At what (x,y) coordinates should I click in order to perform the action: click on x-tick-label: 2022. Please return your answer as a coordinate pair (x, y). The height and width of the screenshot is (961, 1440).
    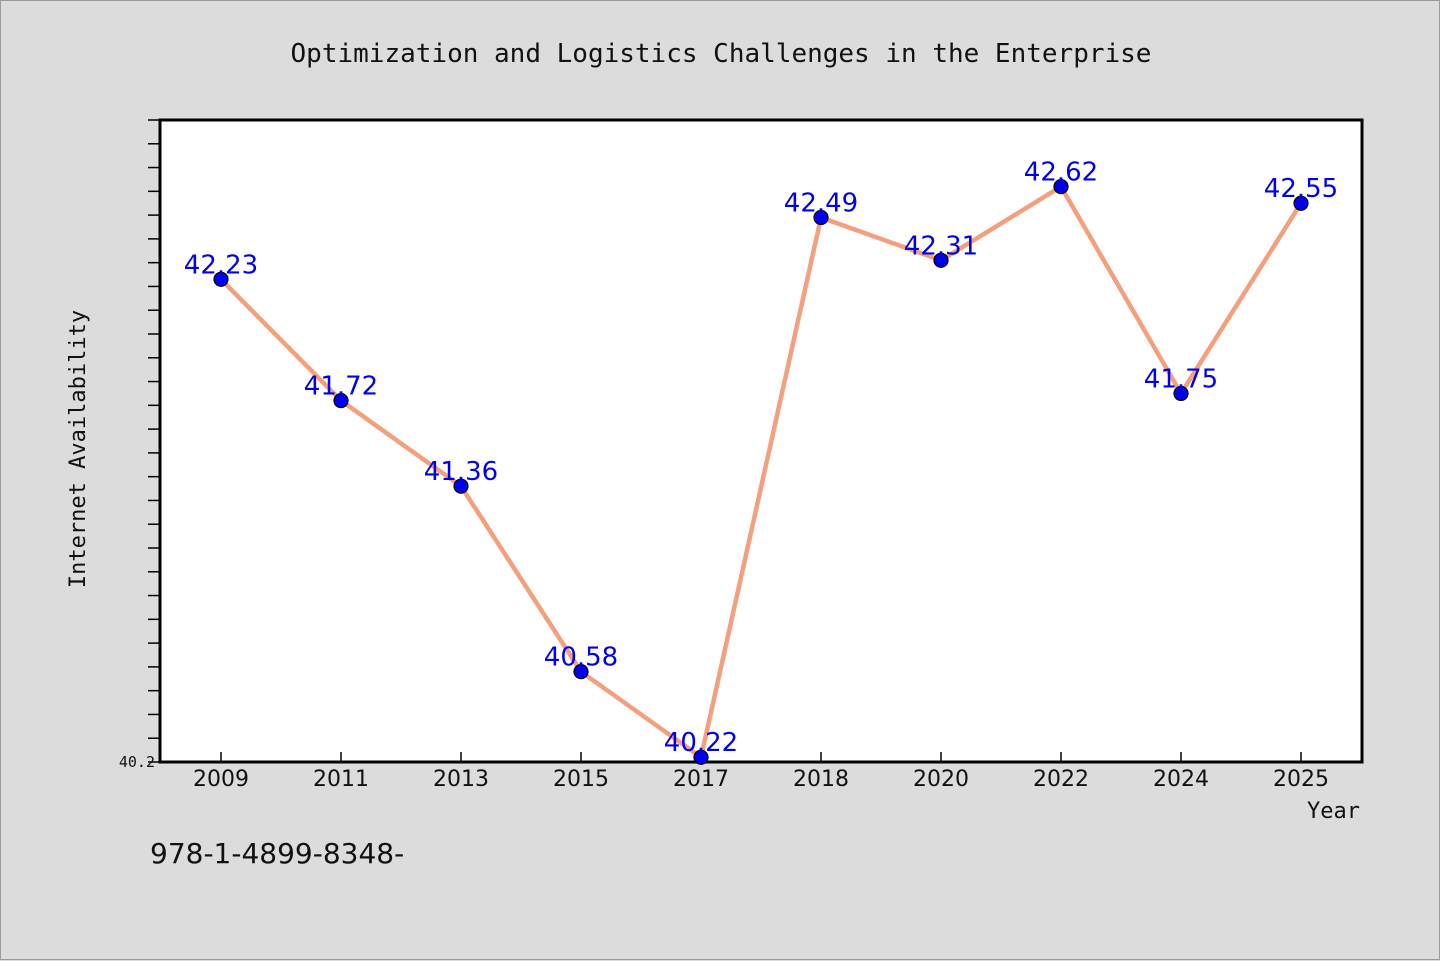
    Looking at the image, I should click on (1061, 779).